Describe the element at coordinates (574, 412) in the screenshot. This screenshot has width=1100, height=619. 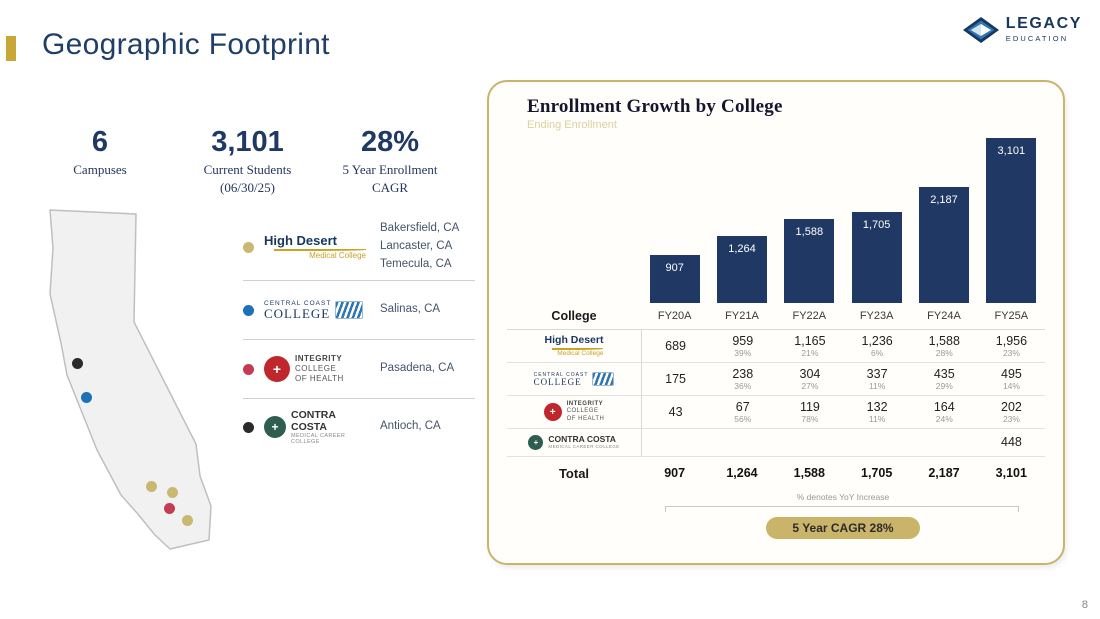
I see `integrity-logo: + INTEGRITY COLLEGE OF HEALTH` at that location.